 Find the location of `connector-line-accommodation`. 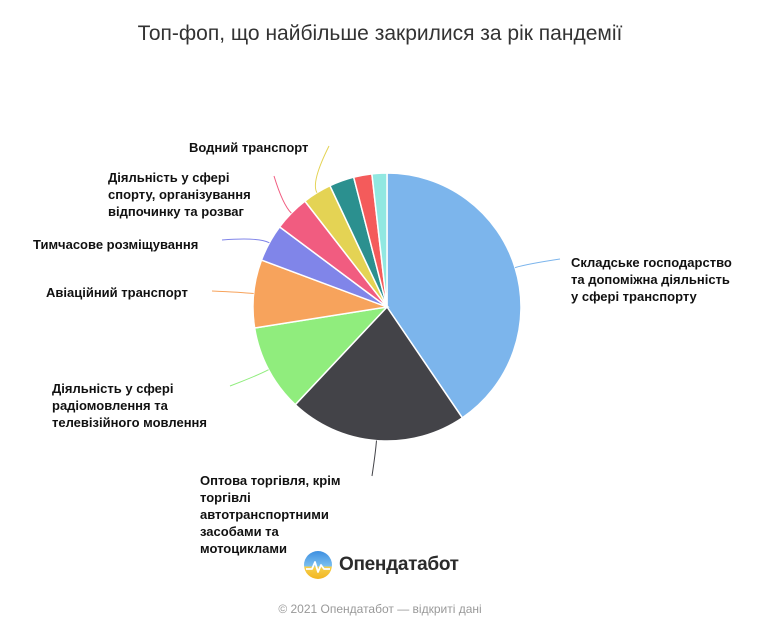

connector-line-accommodation is located at coordinates (245, 241).